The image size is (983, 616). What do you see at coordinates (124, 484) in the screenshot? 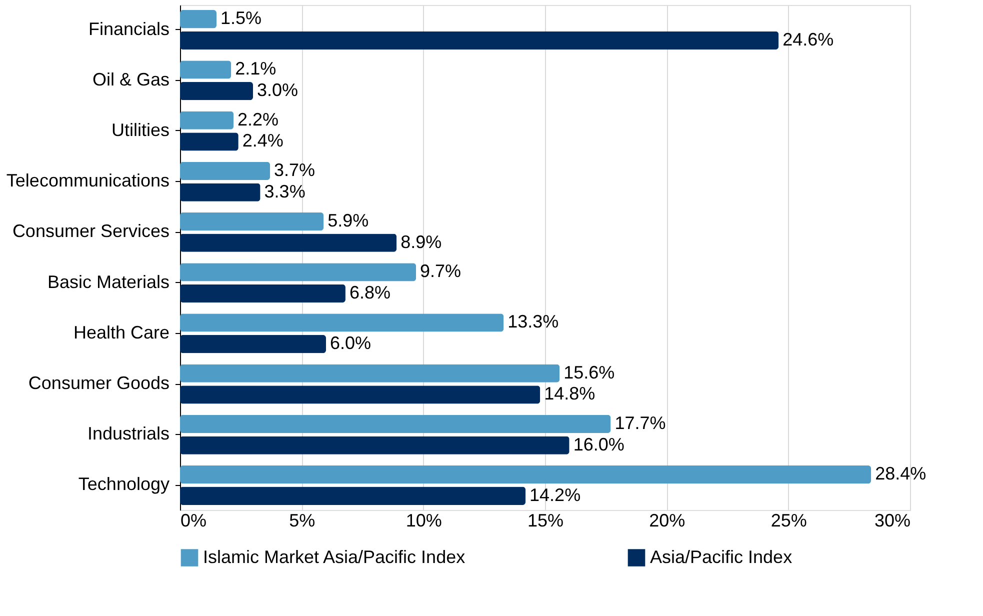
I see `y-tick-label: Technology` at bounding box center [124, 484].